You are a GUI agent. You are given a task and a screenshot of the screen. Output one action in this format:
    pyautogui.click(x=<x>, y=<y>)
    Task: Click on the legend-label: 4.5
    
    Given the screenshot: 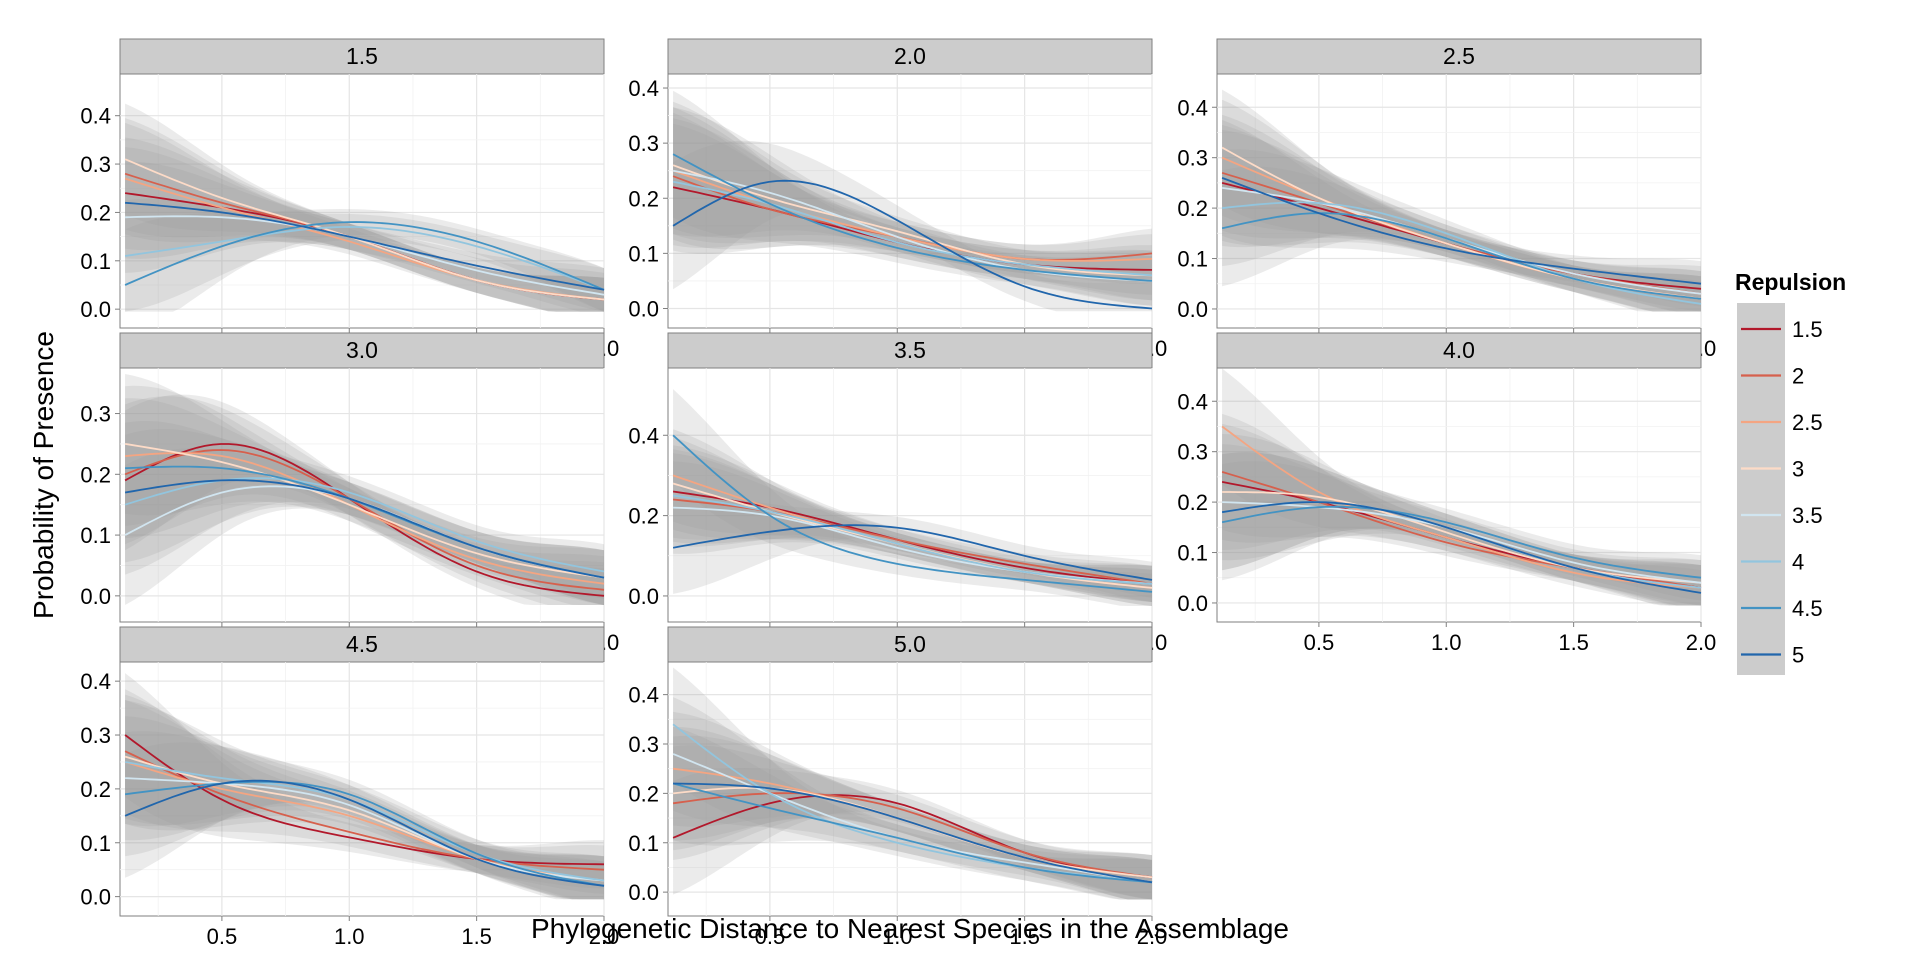 What is the action you would take?
    pyautogui.click(x=1807, y=608)
    